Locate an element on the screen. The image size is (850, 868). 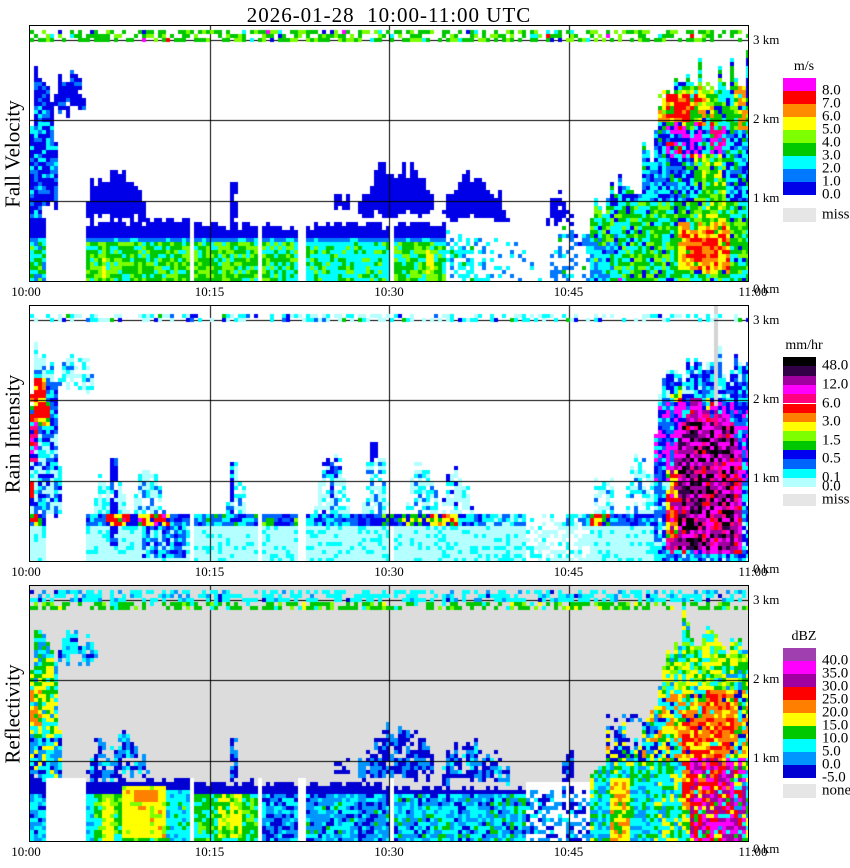
colorbar-tick-label: 0.5 is located at coordinates (831, 458).